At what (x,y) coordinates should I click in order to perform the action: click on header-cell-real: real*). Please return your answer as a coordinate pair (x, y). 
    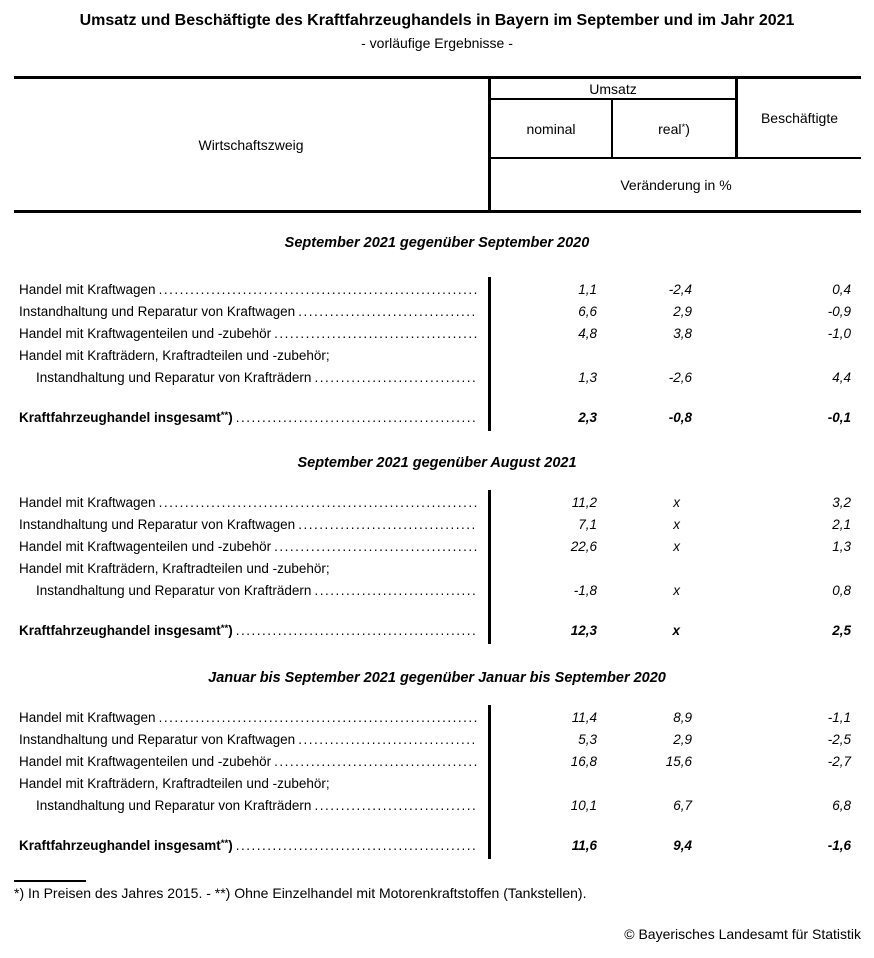
    Looking at the image, I should click on (674, 128).